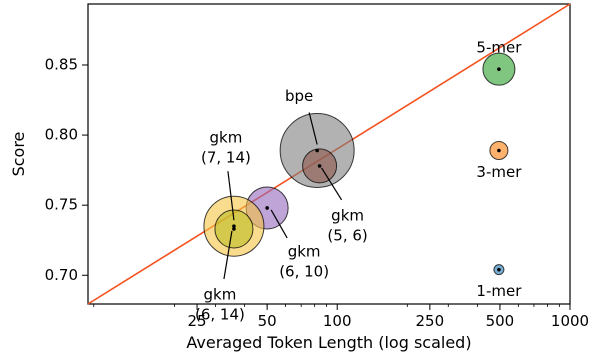  Describe the element at coordinates (197, 321) in the screenshot. I see `x-tick-label: 25` at that location.